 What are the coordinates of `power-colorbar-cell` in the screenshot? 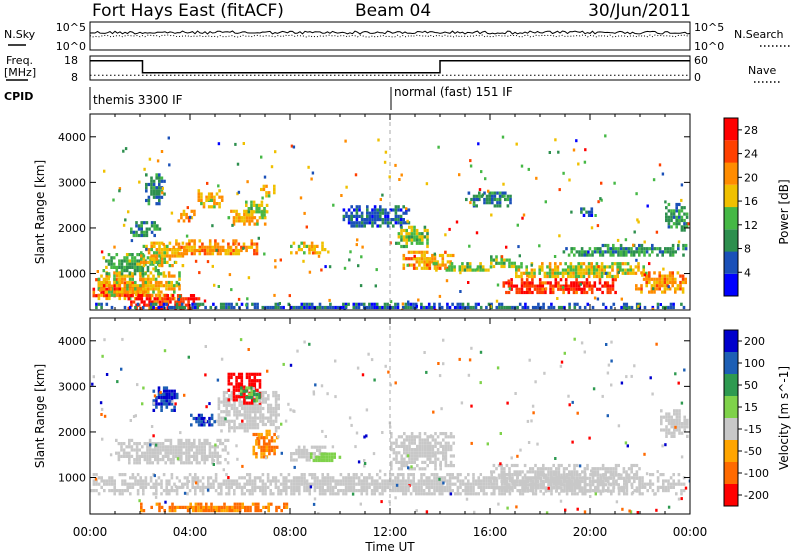 It's located at (731, 129).